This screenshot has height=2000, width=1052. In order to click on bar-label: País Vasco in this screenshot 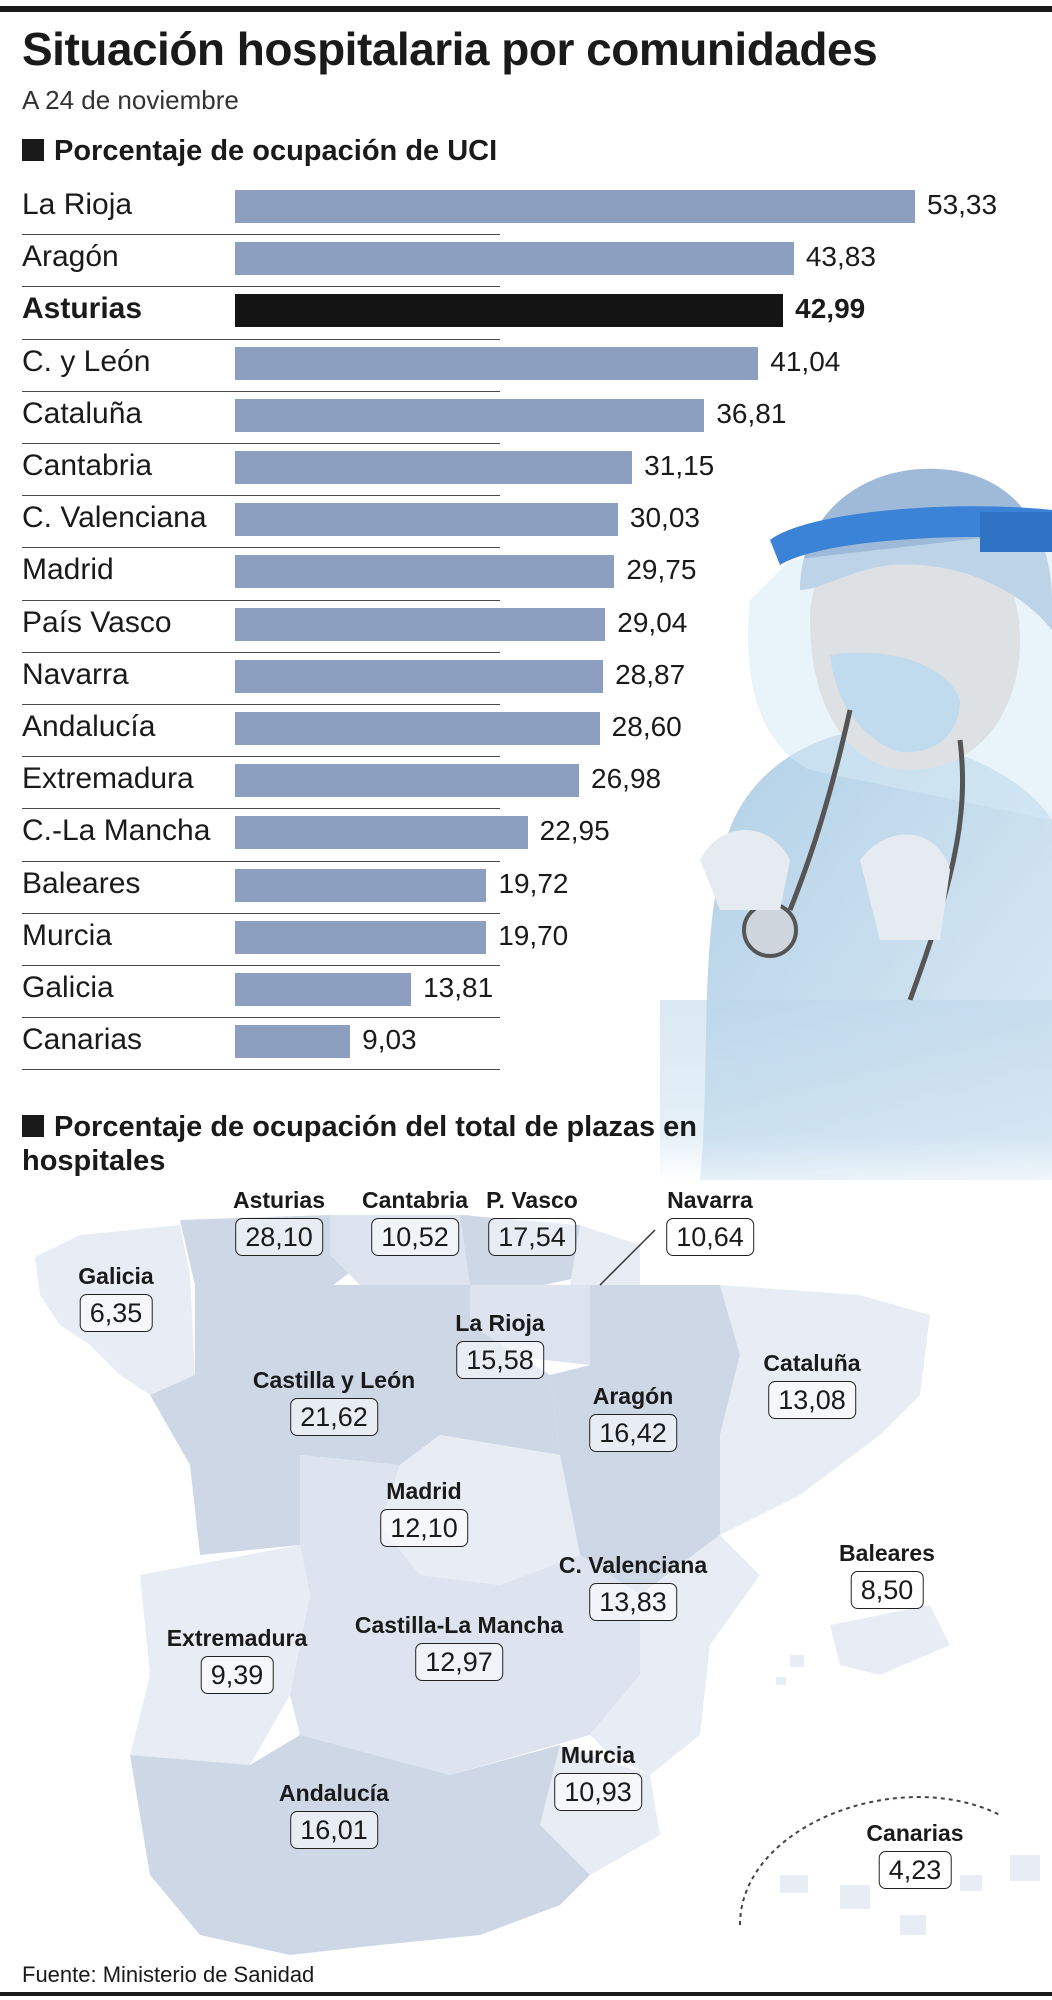, I will do `click(97, 622)`.